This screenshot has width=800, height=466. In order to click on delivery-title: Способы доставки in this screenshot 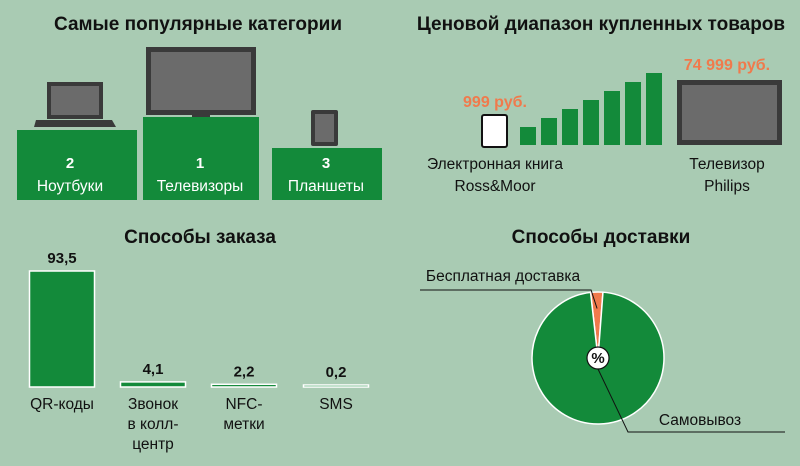, I will do `click(601, 237)`.